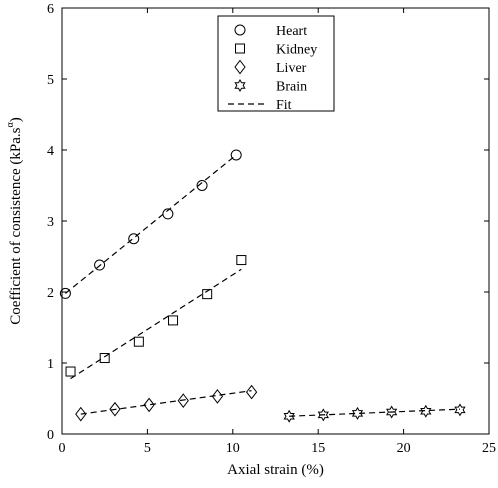  Describe the element at coordinates (291, 87) in the screenshot. I see `legend-label-brain: Brain` at that location.